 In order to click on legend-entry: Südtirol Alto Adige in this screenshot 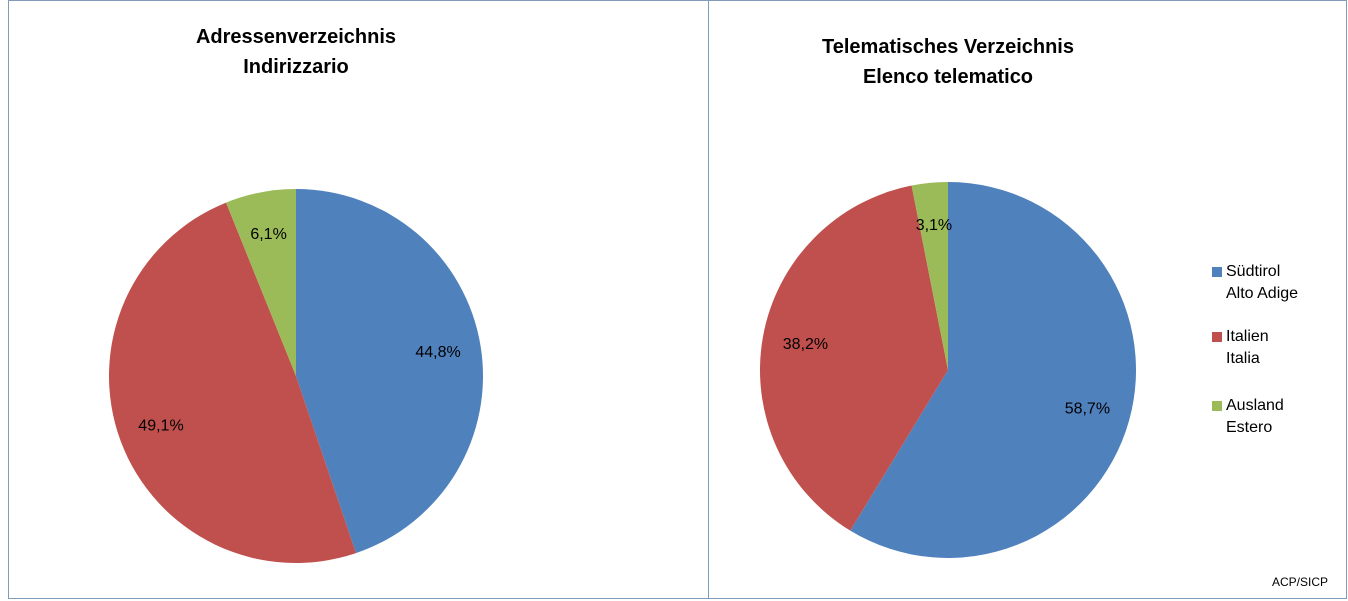, I will do `click(1262, 282)`.